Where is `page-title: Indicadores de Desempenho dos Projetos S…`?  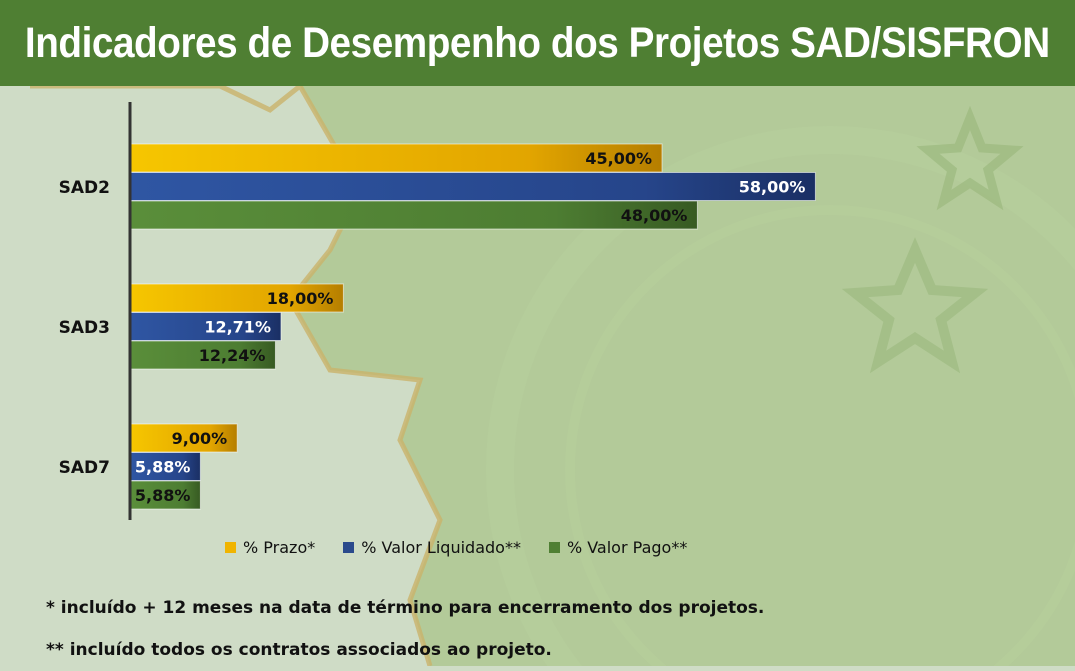
page-title: Indicadores de Desempenho dos Projetos S… is located at coordinates (537, 42).